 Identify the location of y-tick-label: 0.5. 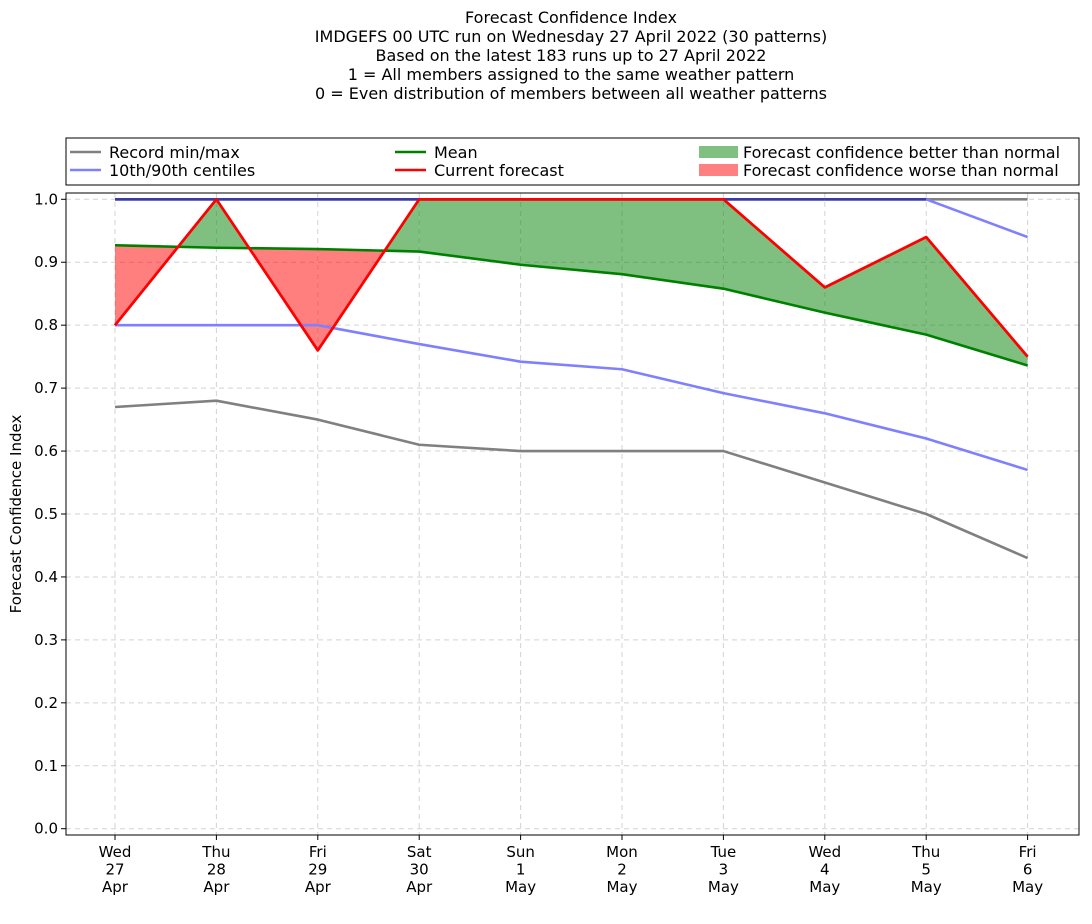
(46, 514).